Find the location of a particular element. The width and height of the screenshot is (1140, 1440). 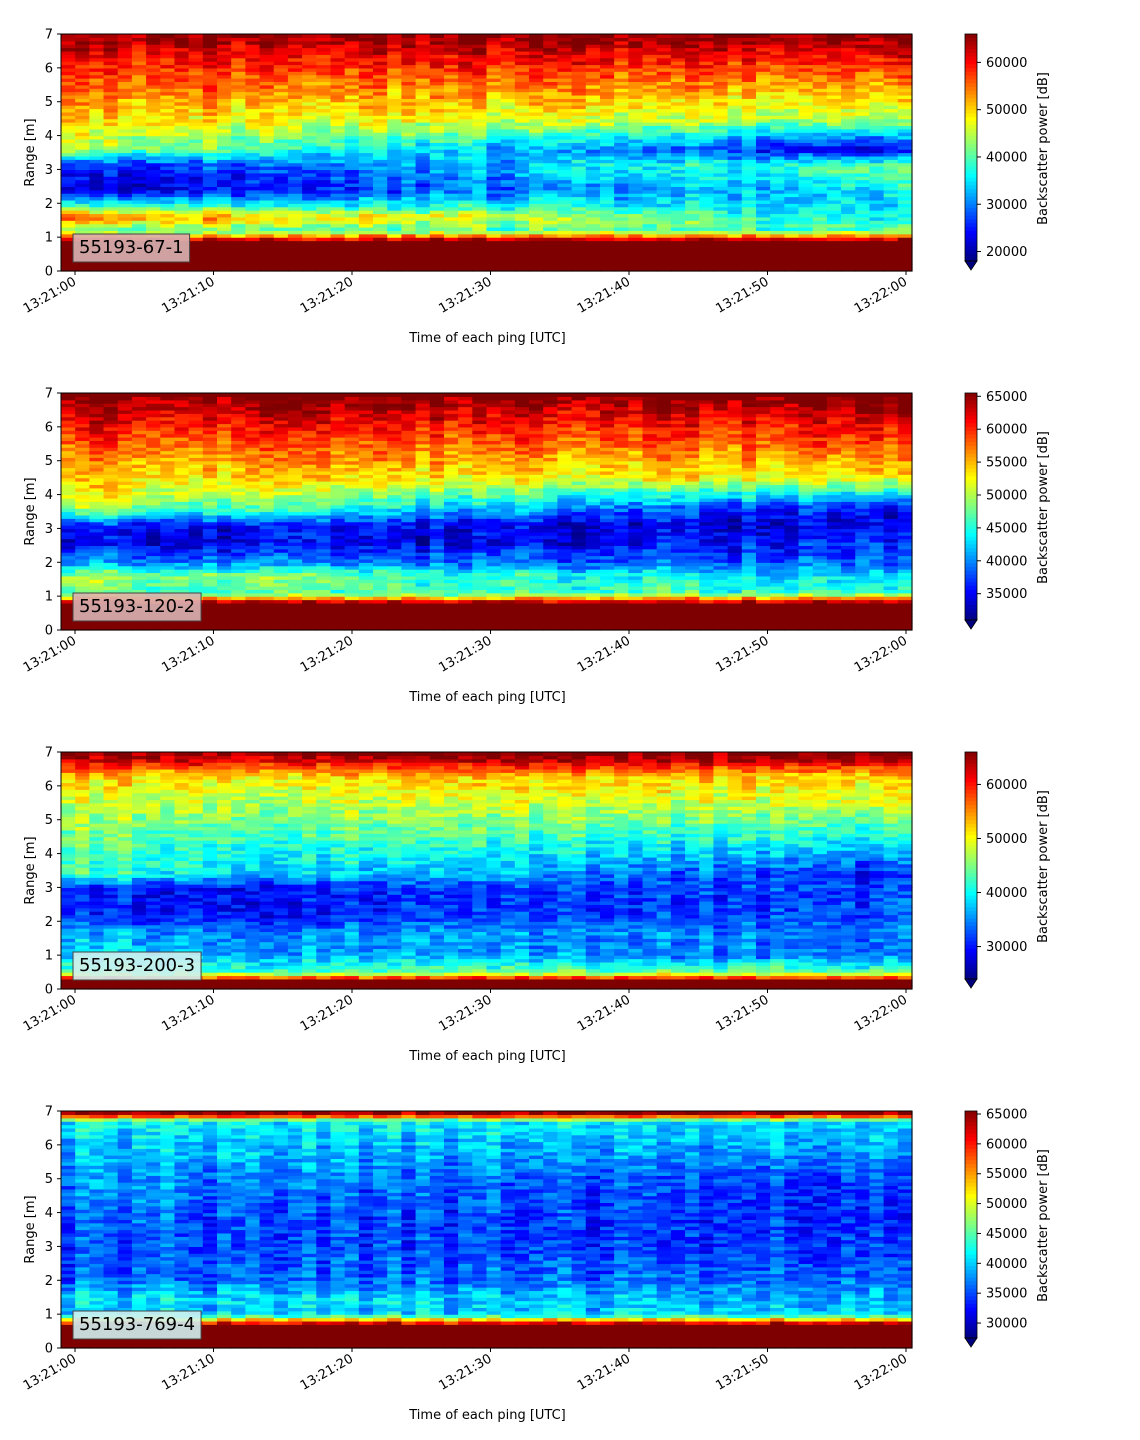

sample-label: 55193-67-1 is located at coordinates (131, 248).